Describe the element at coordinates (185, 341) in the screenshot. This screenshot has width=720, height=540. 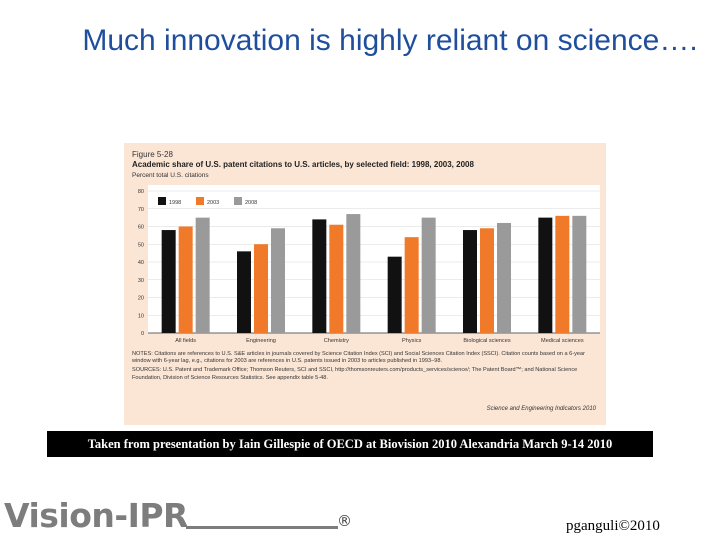
I see `x-tick-label: All fields` at that location.